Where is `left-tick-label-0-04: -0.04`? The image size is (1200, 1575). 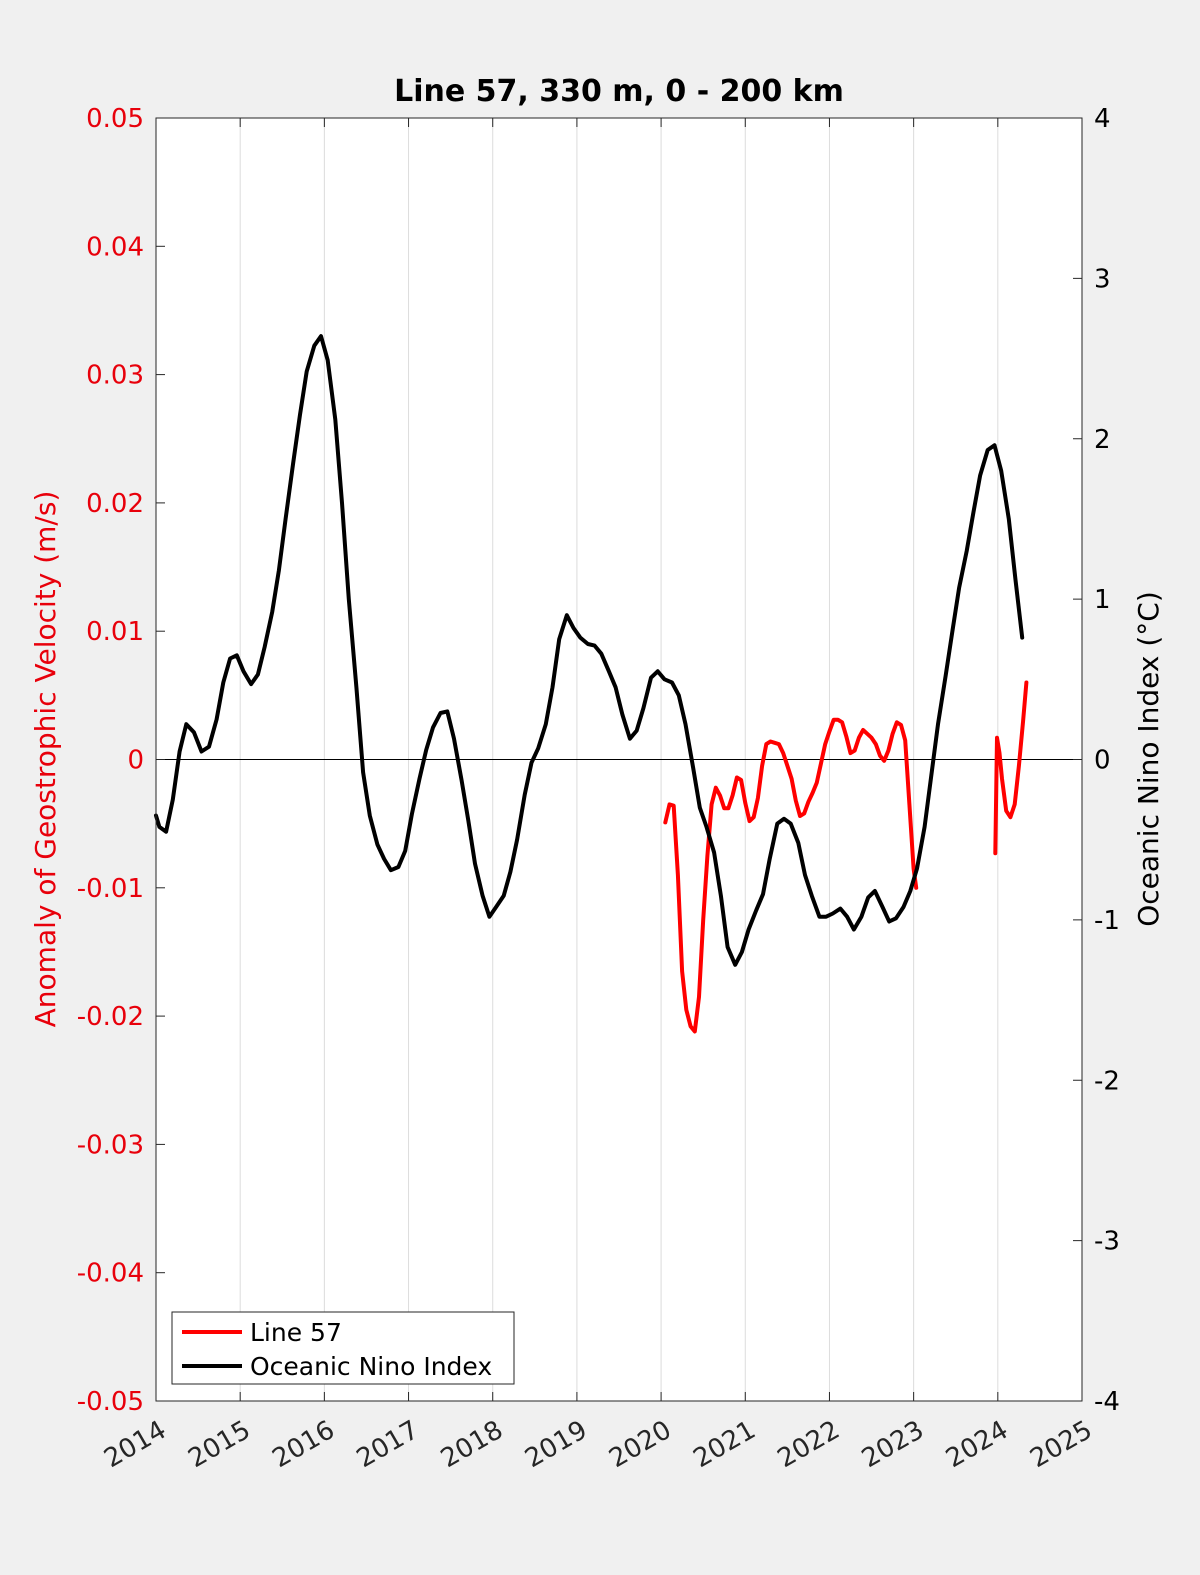
left-tick-label-0-04: -0.04 is located at coordinates (110, 1274).